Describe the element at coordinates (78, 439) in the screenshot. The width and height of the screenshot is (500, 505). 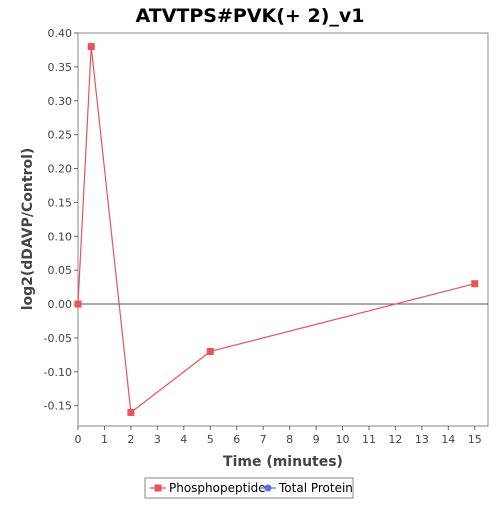
I see `x-tick-label: 0` at that location.